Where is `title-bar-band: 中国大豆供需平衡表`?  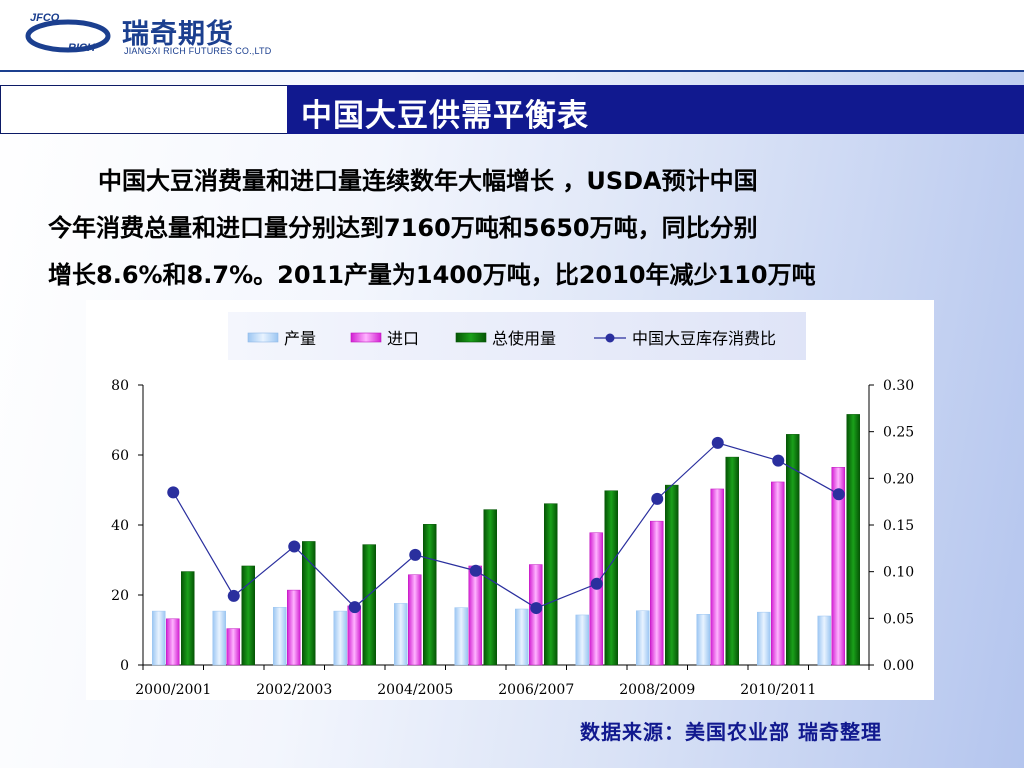 title-bar-band: 中国大豆供需平衡表 is located at coordinates (655, 109).